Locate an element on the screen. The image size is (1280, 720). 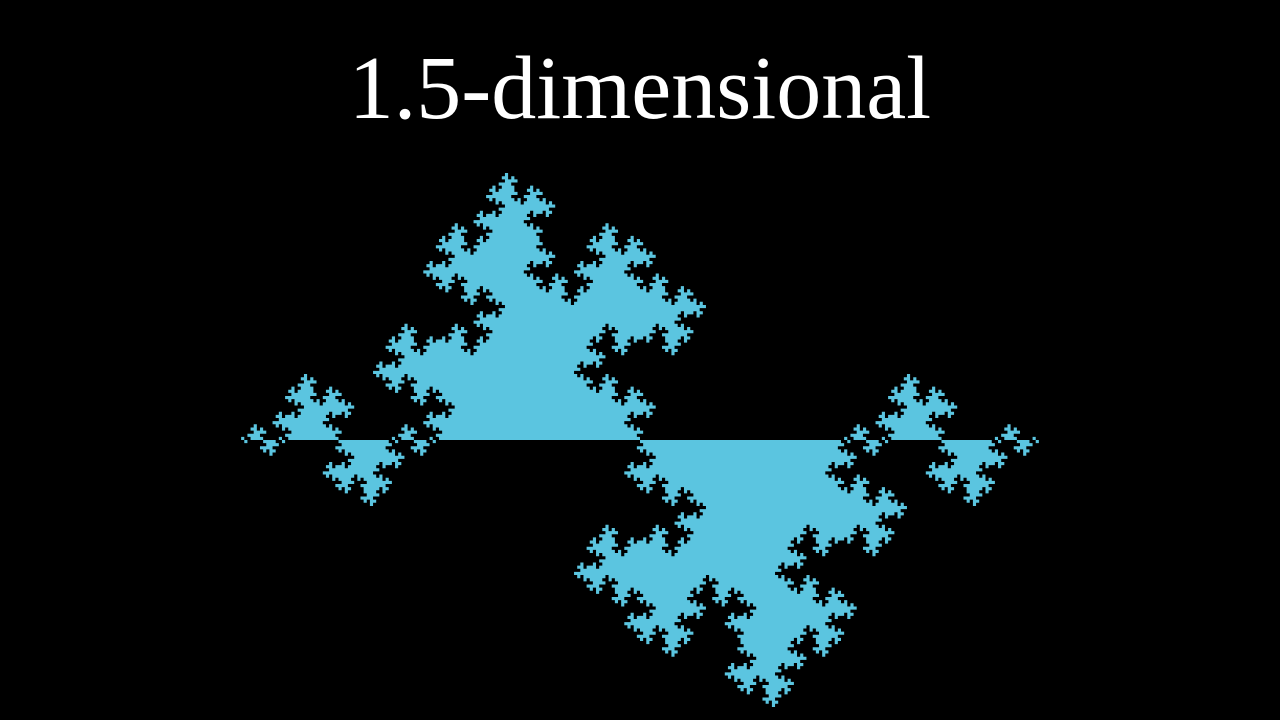
title: 1.5-dimensional is located at coordinates (640, 88).